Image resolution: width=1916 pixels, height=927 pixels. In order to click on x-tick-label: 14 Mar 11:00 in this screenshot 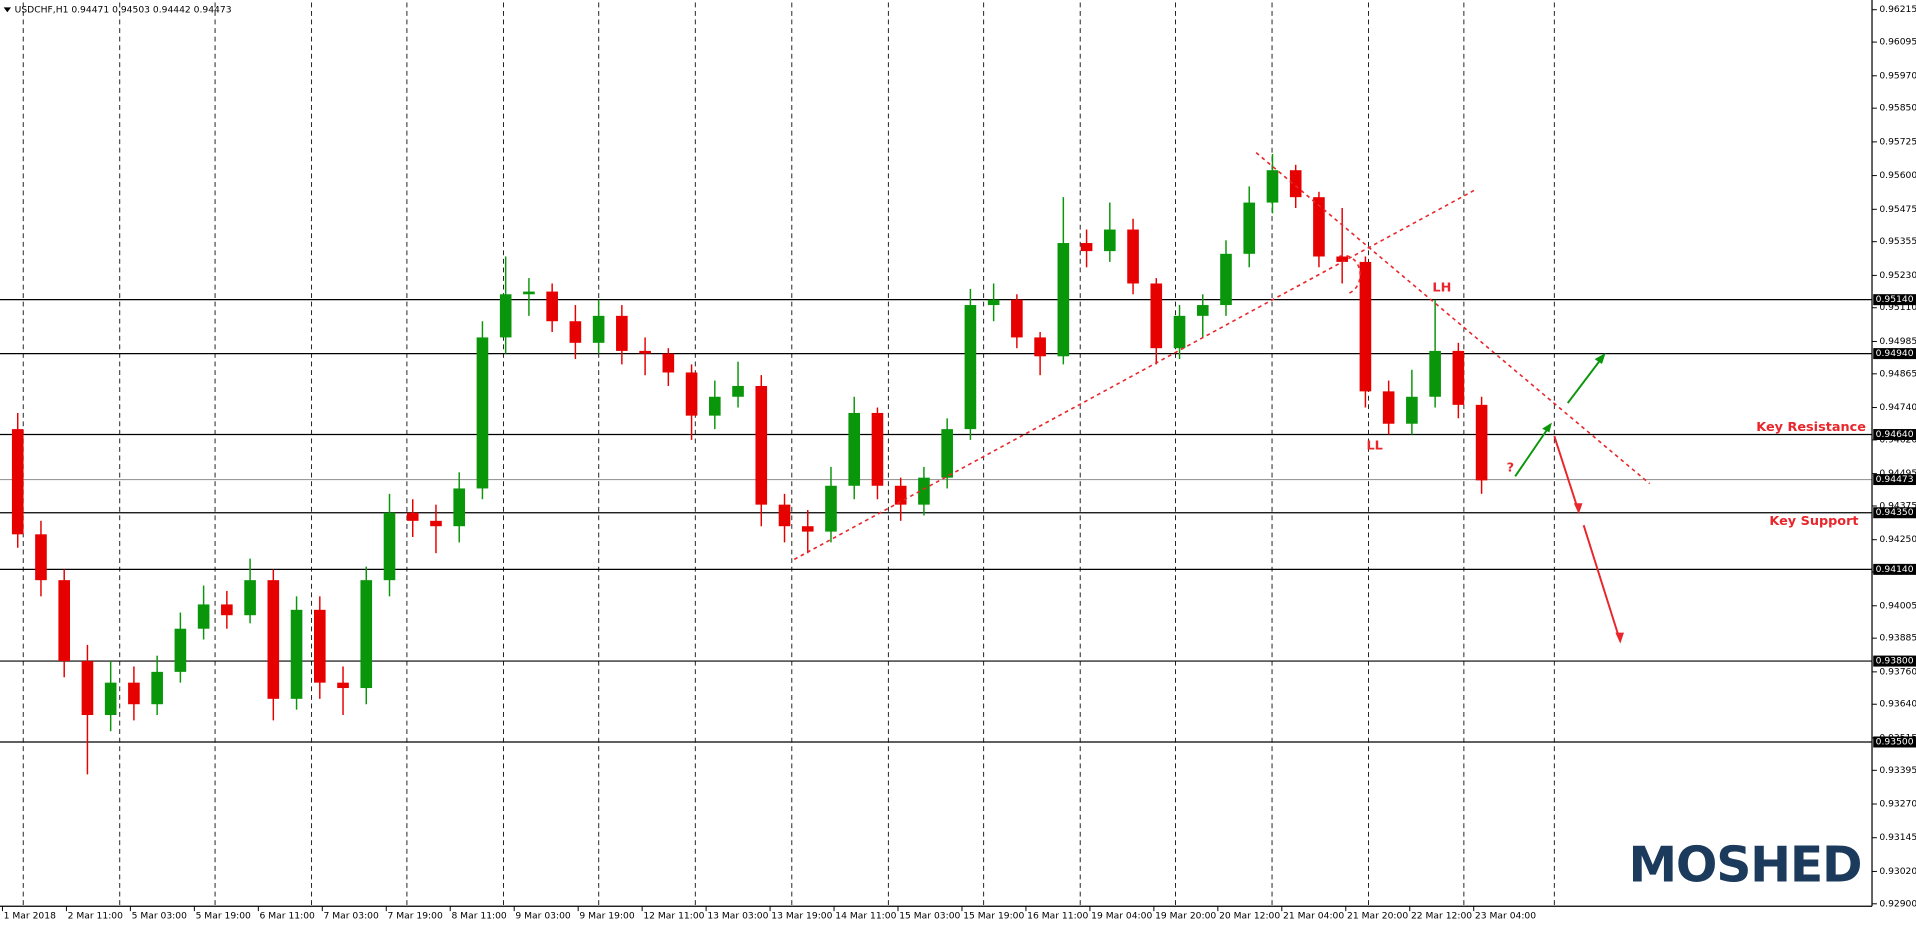, I will do `click(865, 916)`.